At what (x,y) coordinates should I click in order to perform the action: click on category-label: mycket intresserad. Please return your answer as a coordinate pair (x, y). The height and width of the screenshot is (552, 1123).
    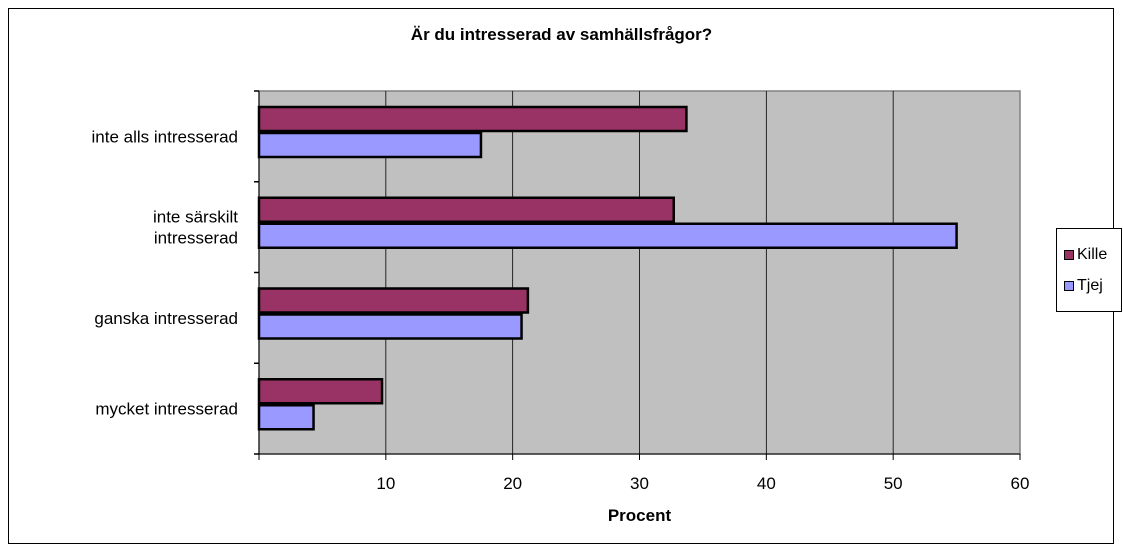
    Looking at the image, I should click on (166, 409).